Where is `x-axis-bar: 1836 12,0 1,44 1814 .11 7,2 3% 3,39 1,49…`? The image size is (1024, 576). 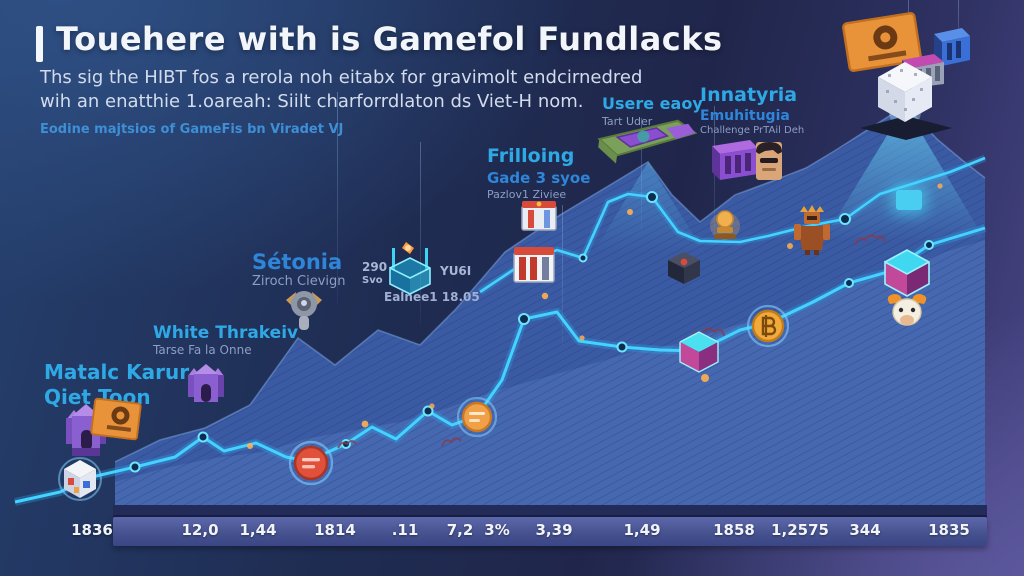 x-axis-bar: 1836 12,0 1,44 1814 .11 7,2 3% 3,39 1,49… is located at coordinates (529, 531).